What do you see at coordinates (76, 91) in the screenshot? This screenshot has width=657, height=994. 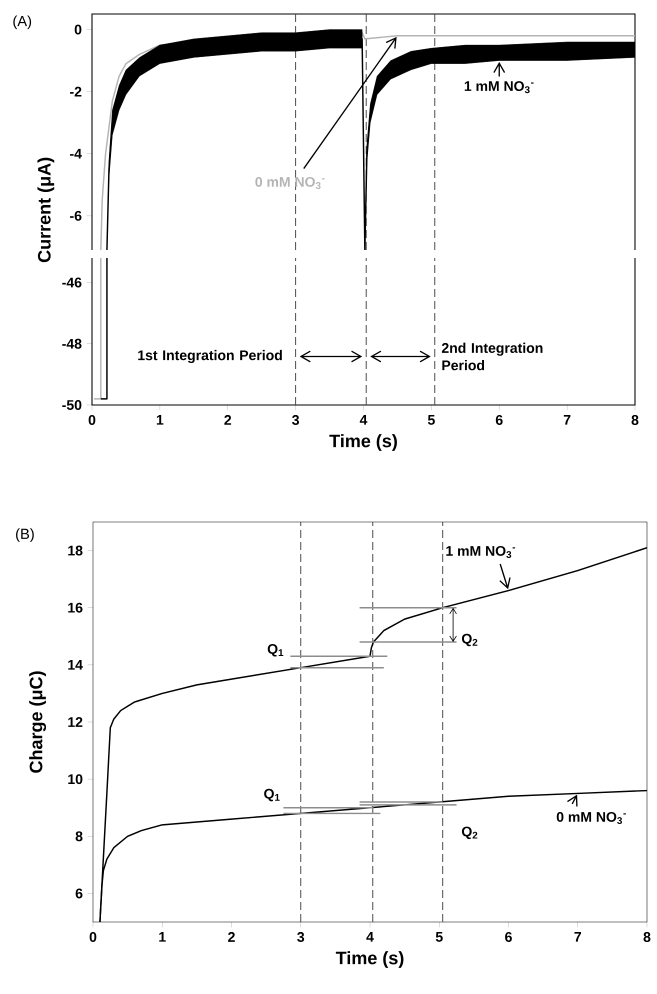 I see `y-tick-label: -2` at bounding box center [76, 91].